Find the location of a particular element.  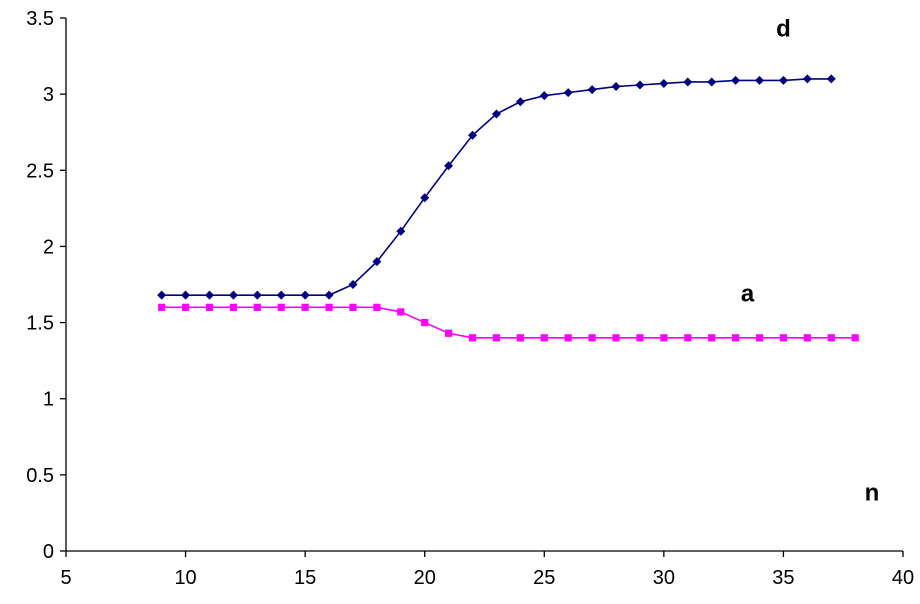

y-tick-label: 0 is located at coordinates (48, 552).